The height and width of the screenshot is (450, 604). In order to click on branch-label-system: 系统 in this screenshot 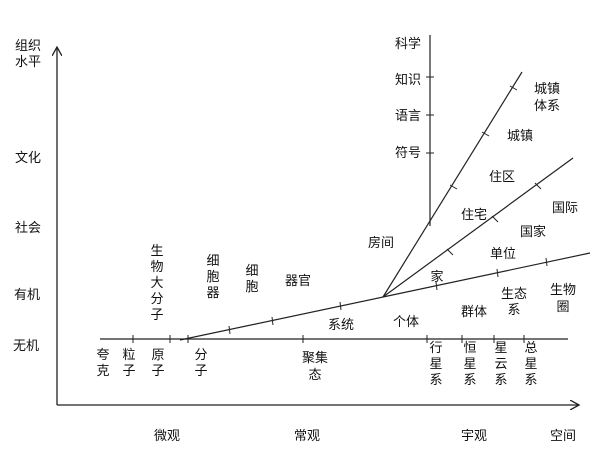, I will do `click(341, 325)`.